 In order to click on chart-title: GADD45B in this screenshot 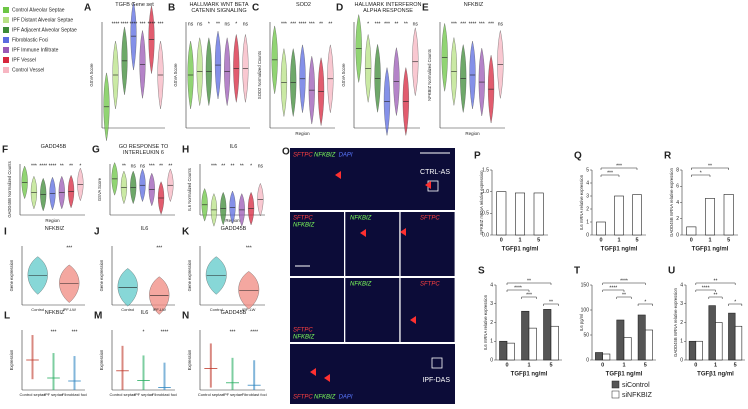, I will do `click(53, 147)`.